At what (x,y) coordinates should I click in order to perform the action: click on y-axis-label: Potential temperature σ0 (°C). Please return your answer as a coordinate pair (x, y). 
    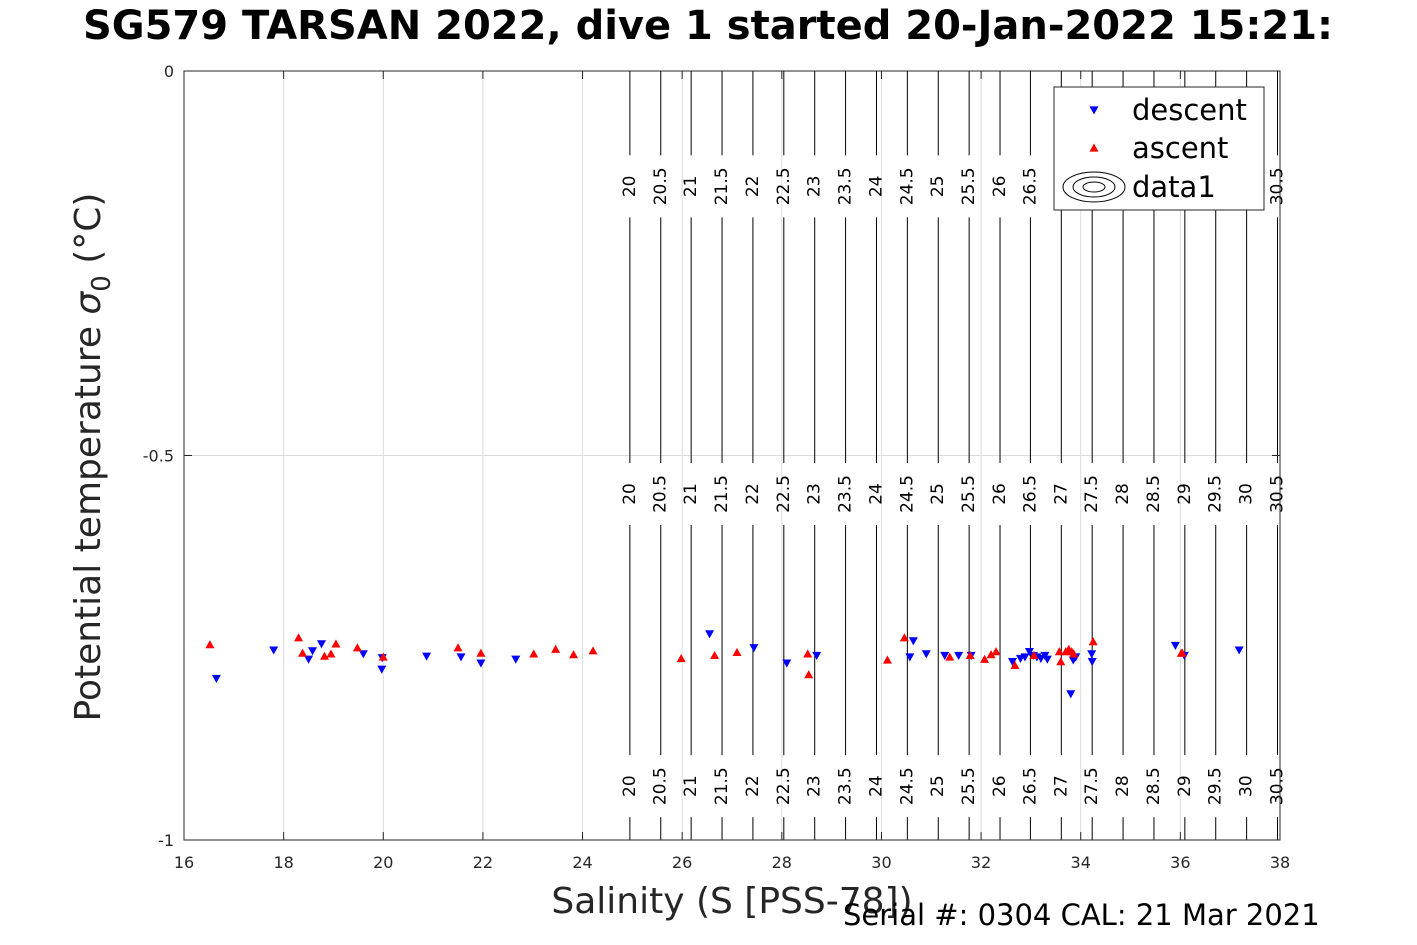
    Looking at the image, I should click on (92, 457).